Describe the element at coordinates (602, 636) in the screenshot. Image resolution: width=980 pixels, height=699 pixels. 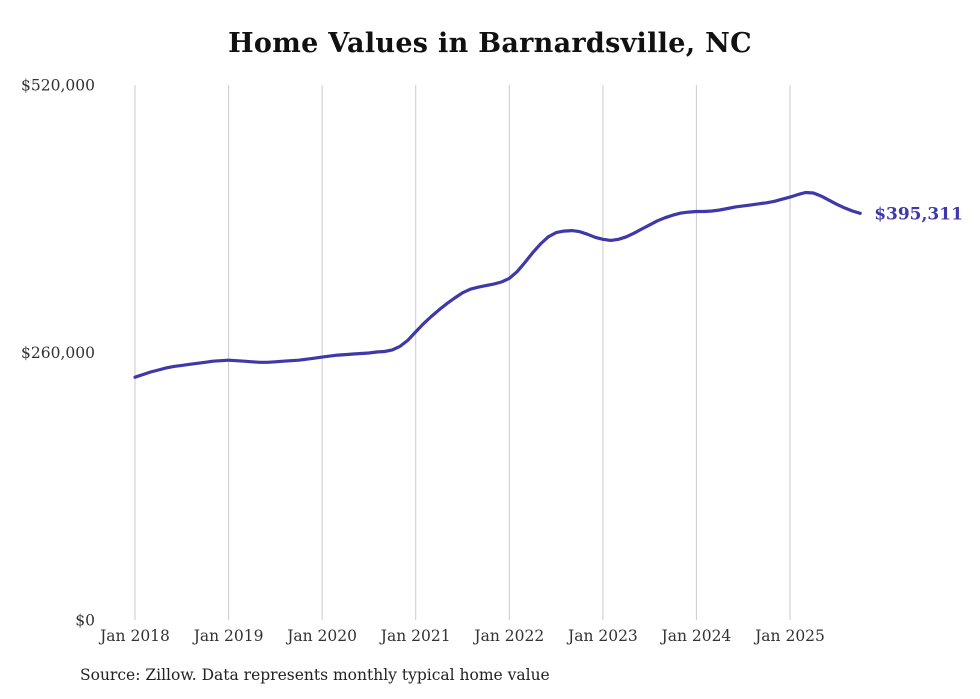
I see `x-axis-label: Jan 2023` at that location.